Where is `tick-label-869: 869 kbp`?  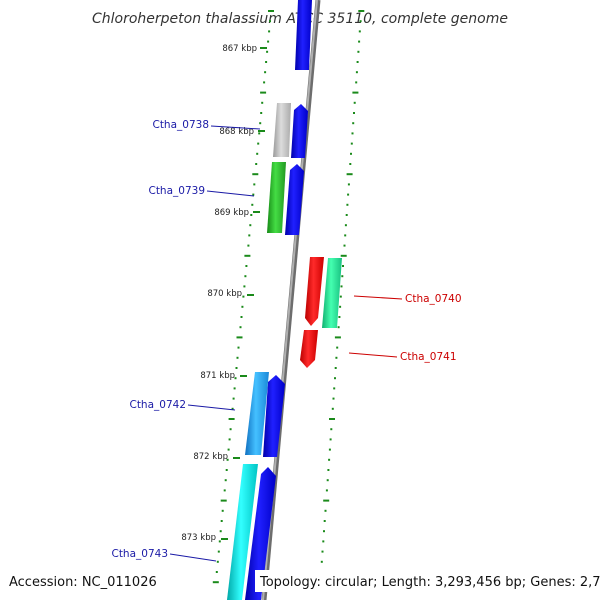 tick-label-869: 869 kbp is located at coordinates (231, 213).